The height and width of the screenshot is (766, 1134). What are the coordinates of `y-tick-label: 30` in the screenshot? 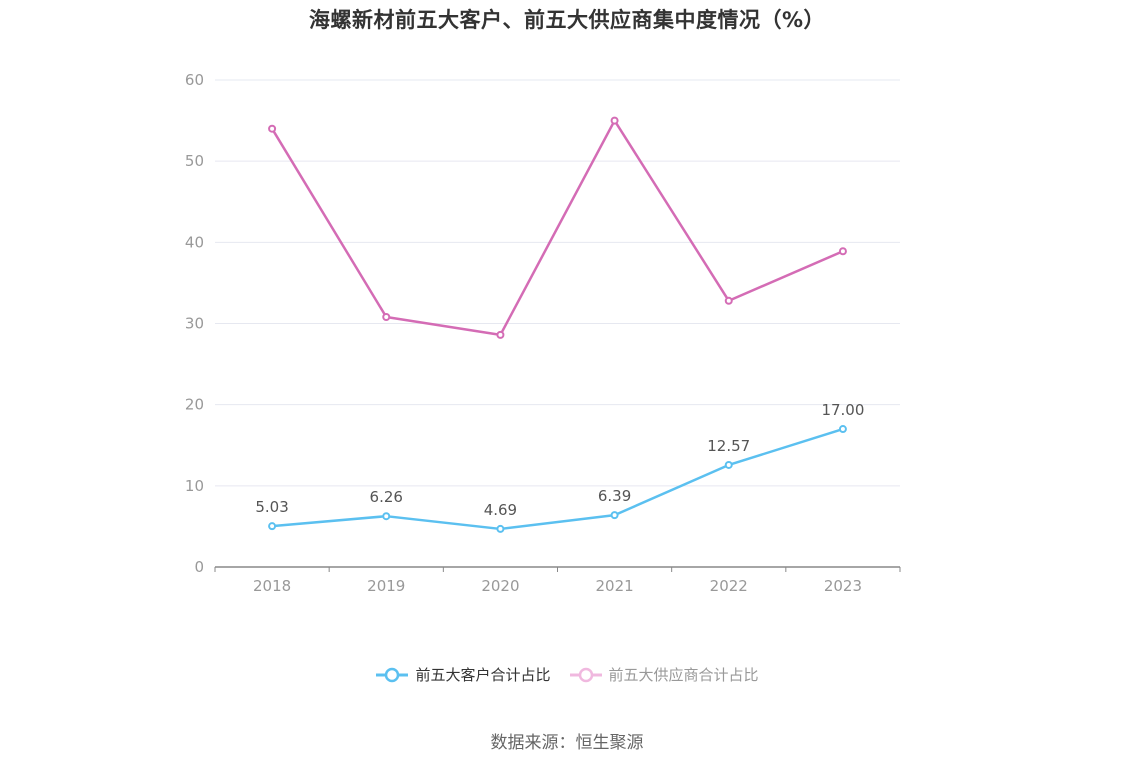 It's located at (194, 324).